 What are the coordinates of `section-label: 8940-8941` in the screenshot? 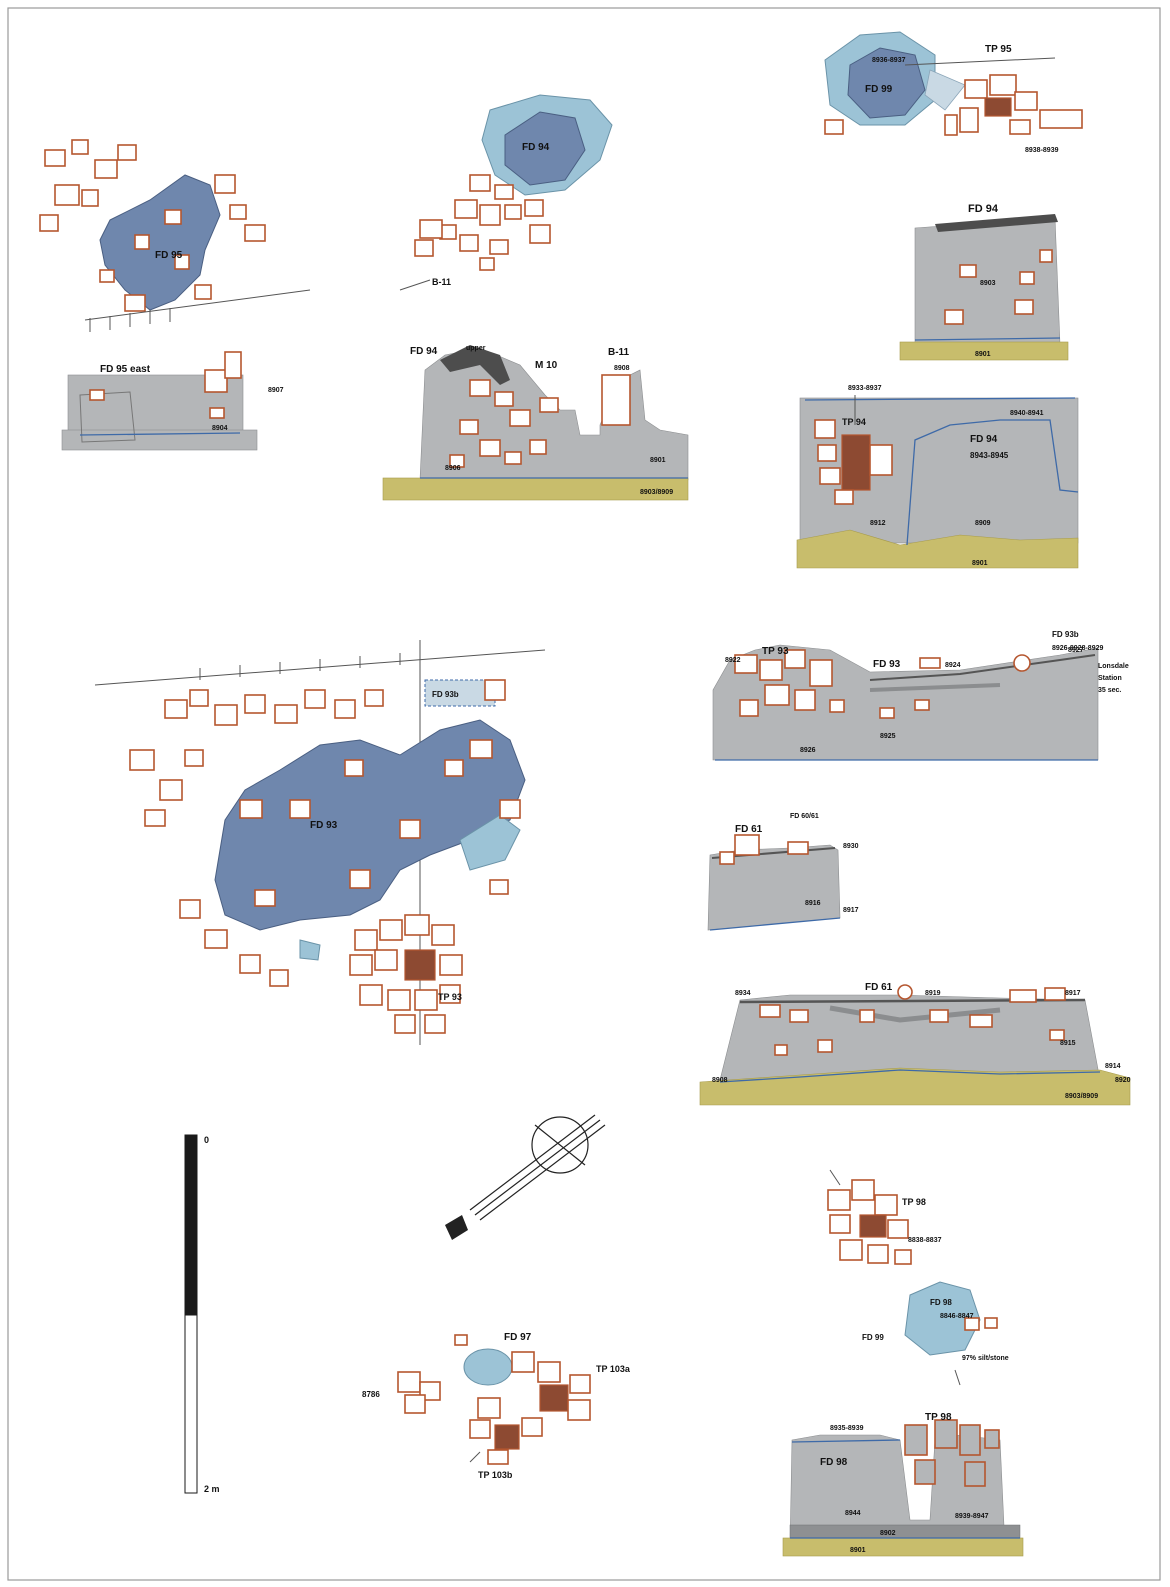 It's located at (1027, 413).